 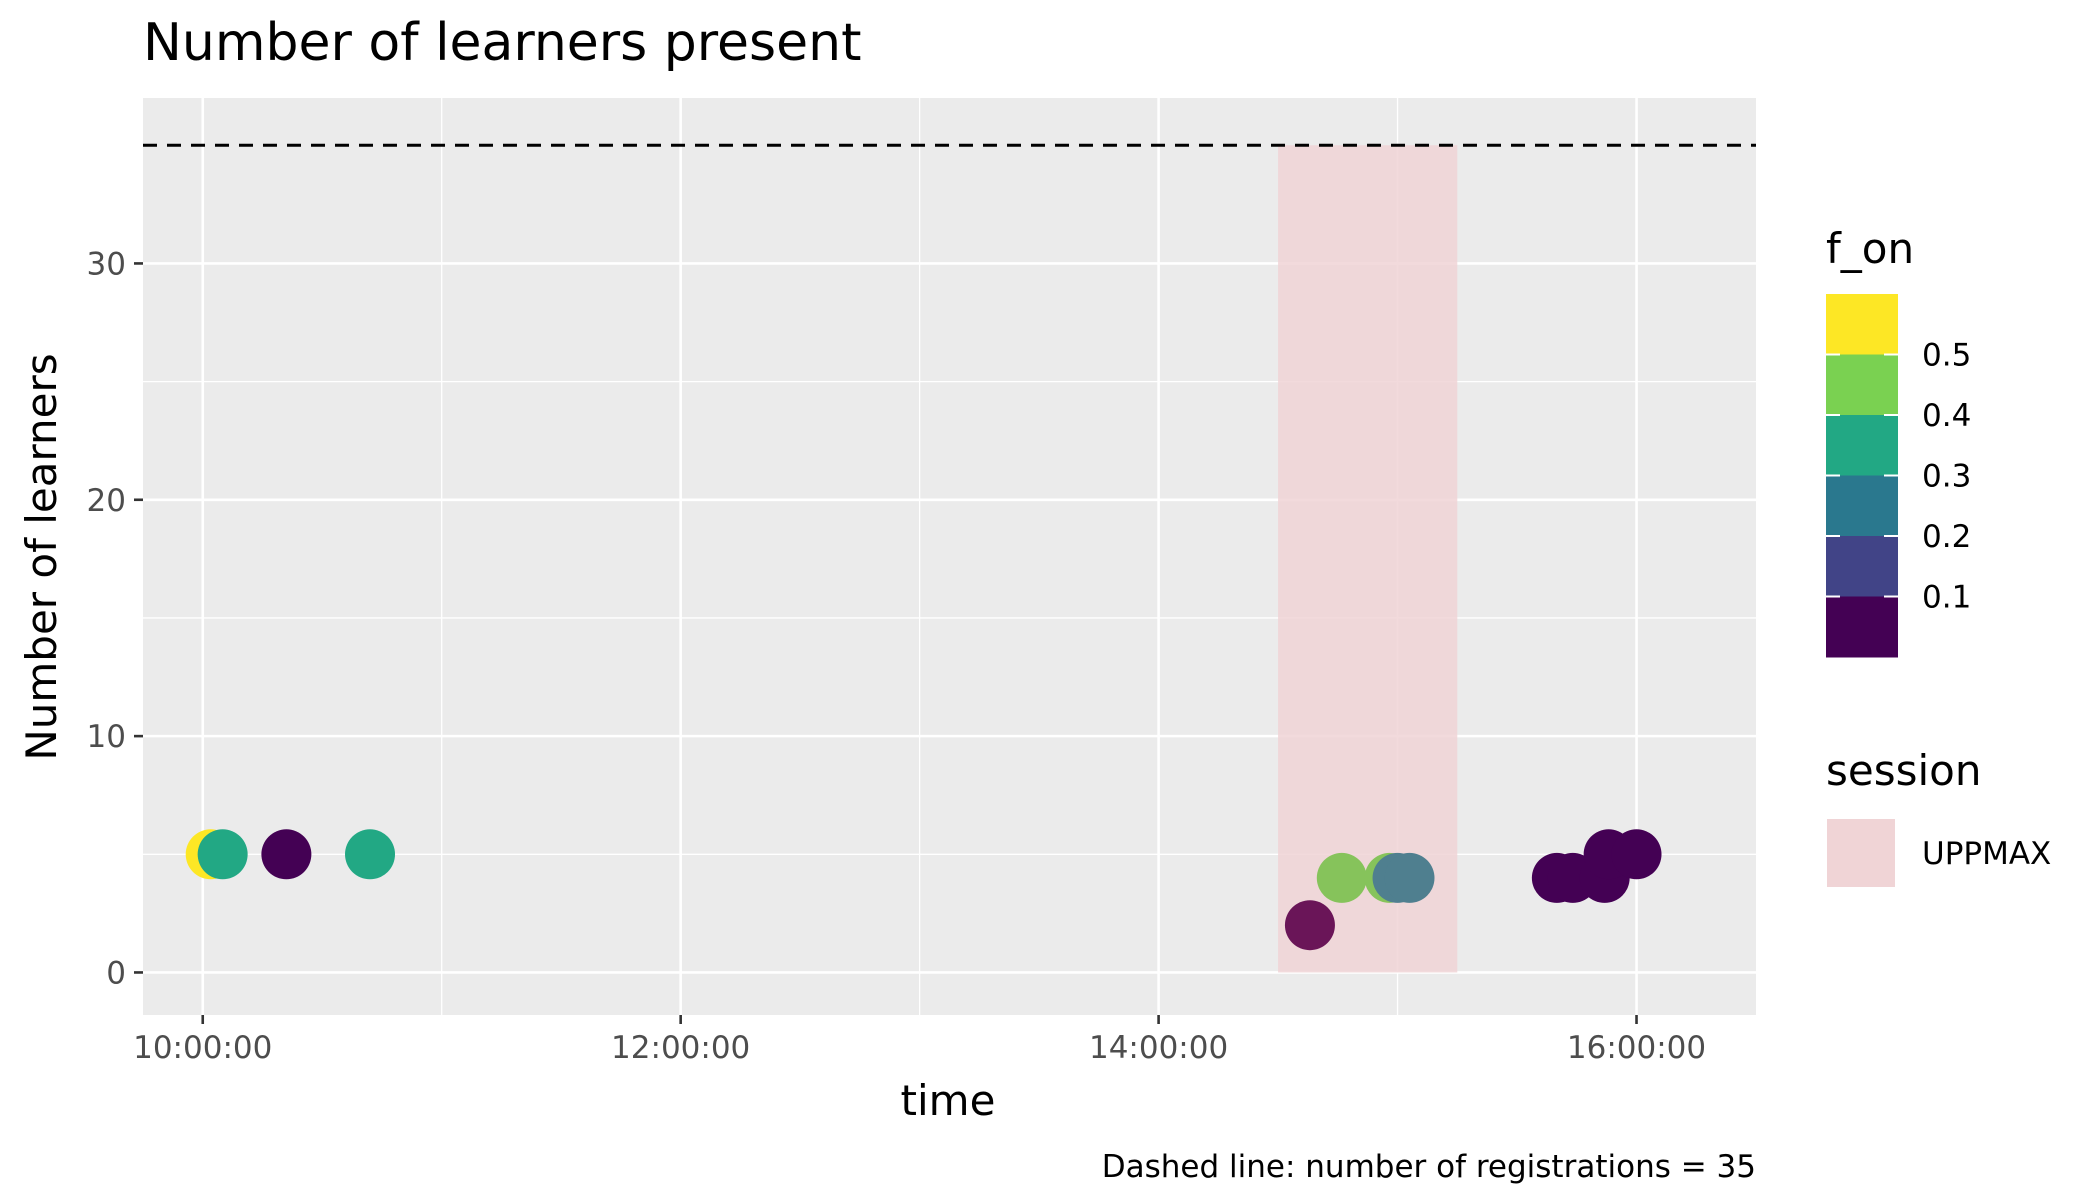 What do you see at coordinates (1158, 1048) in the screenshot?
I see `x-tick-label: 14:00:00` at bounding box center [1158, 1048].